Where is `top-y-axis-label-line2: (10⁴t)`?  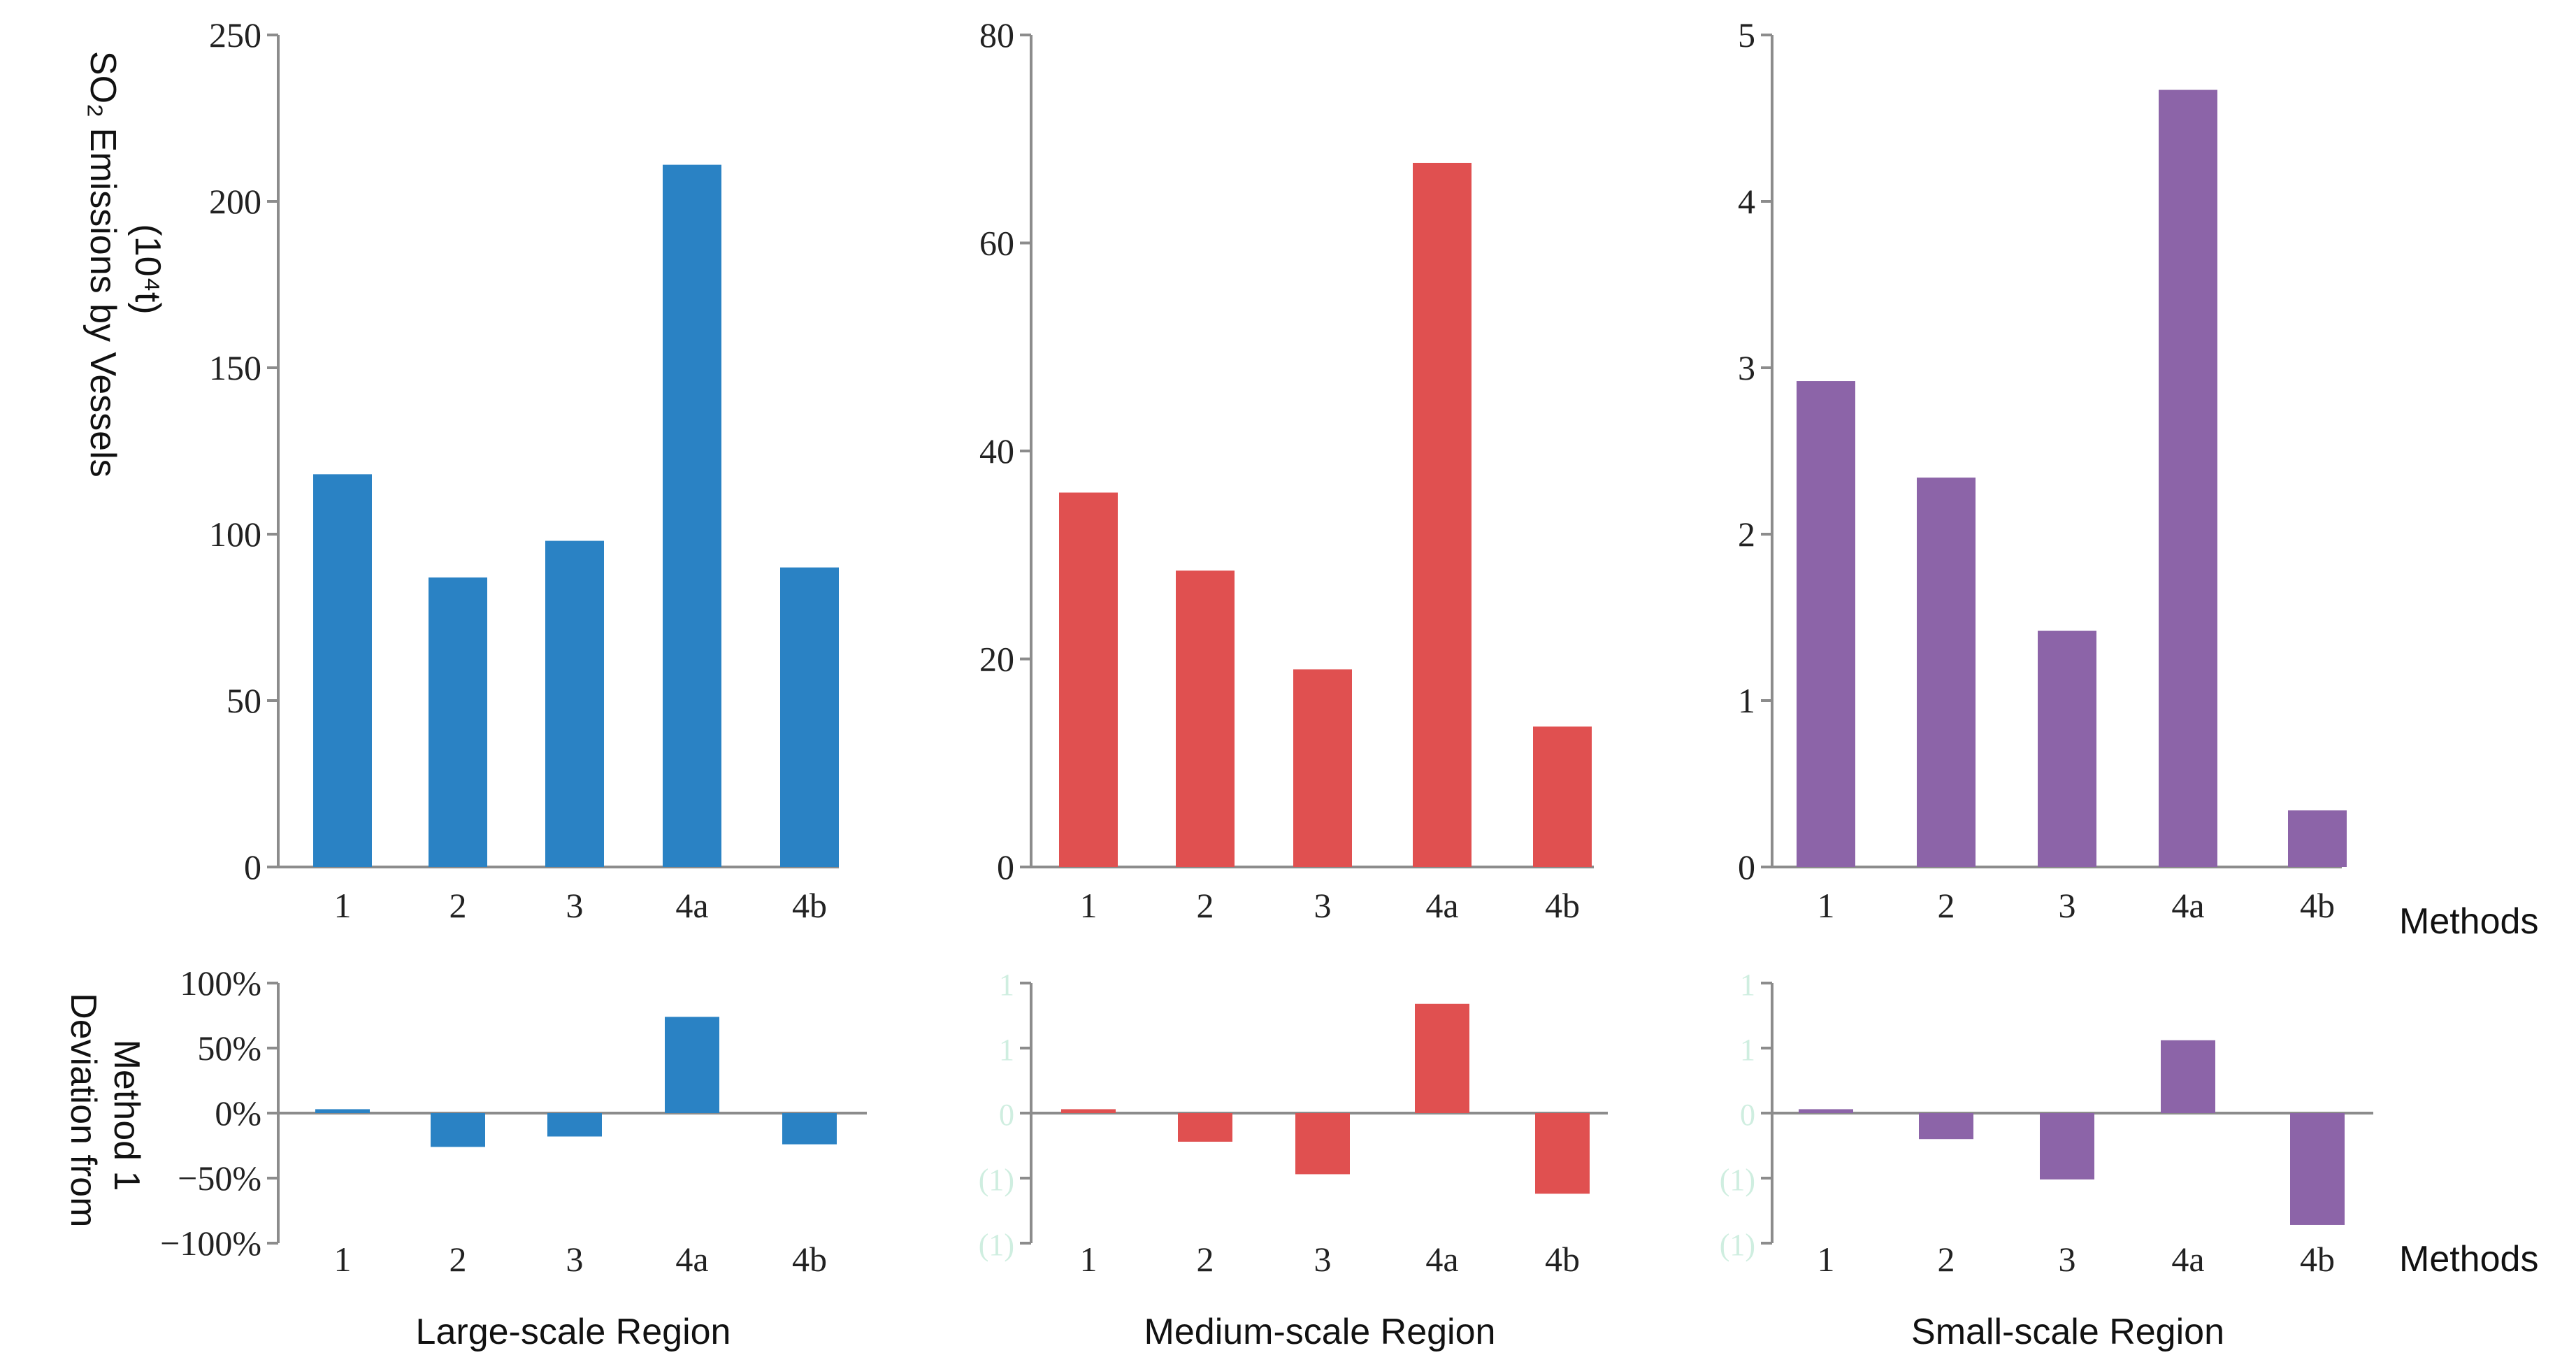
top-y-axis-label-line2: (10⁴t) is located at coordinates (147, 269).